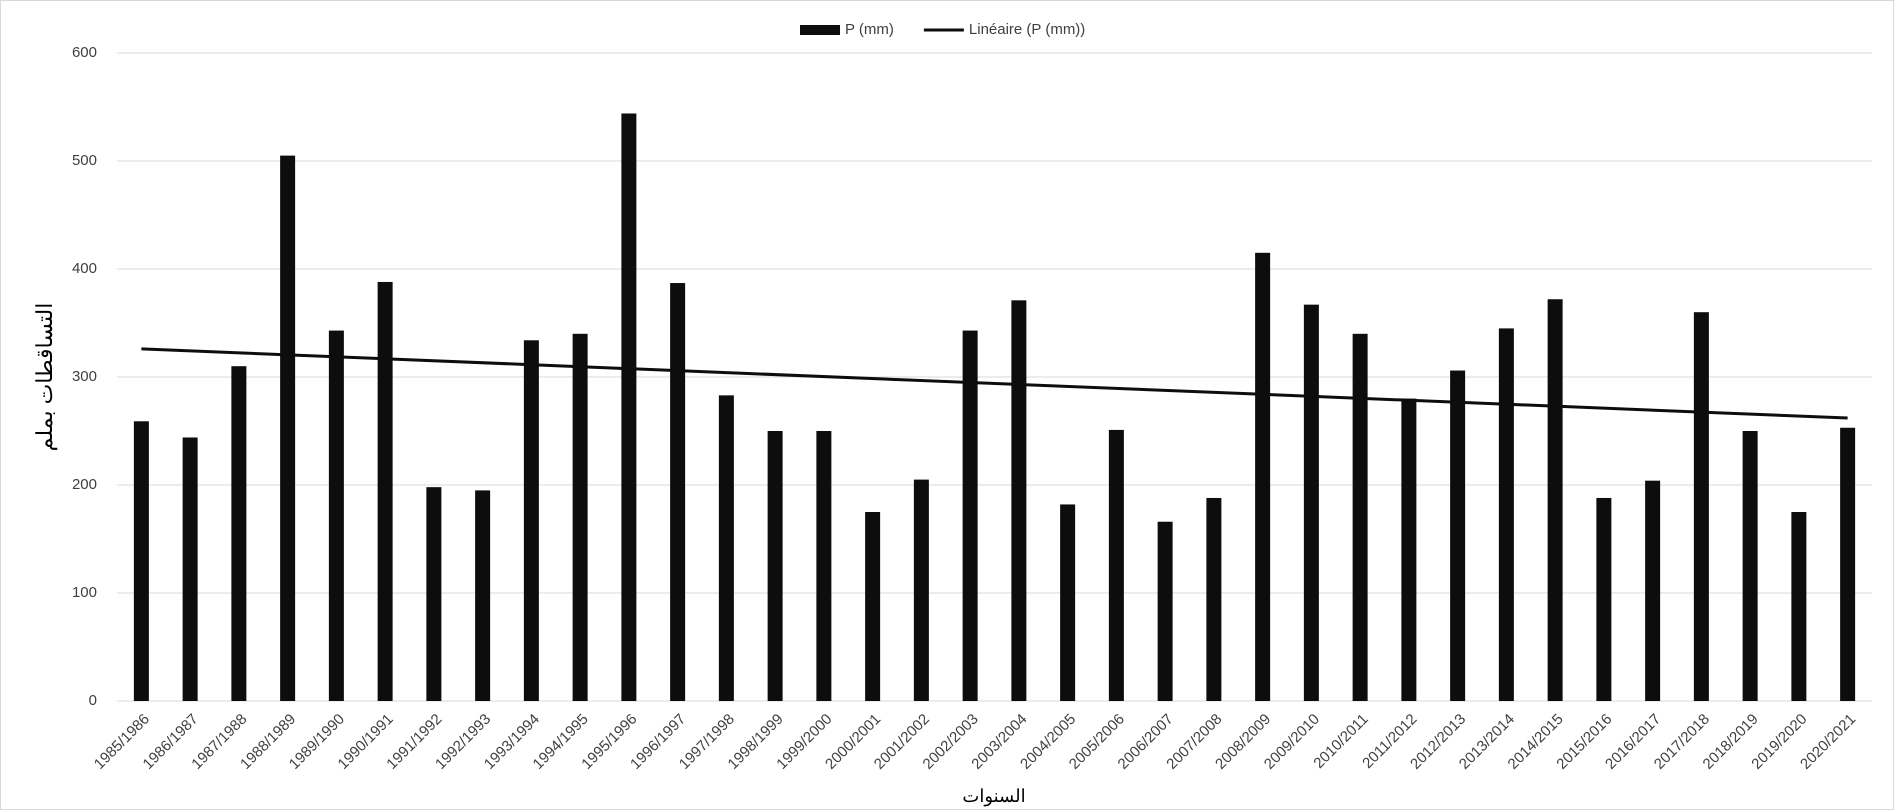 The image size is (1894, 810). I want to click on y-tick-label: 100, so click(84, 592).